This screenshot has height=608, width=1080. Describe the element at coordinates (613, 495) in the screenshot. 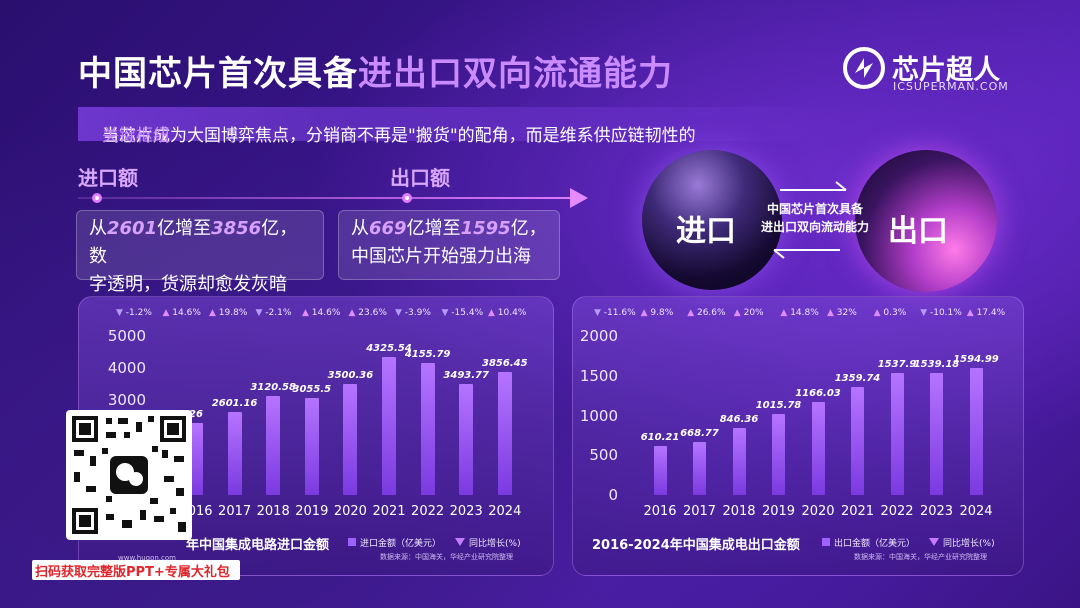

I see `y-tick-label: 0` at that location.